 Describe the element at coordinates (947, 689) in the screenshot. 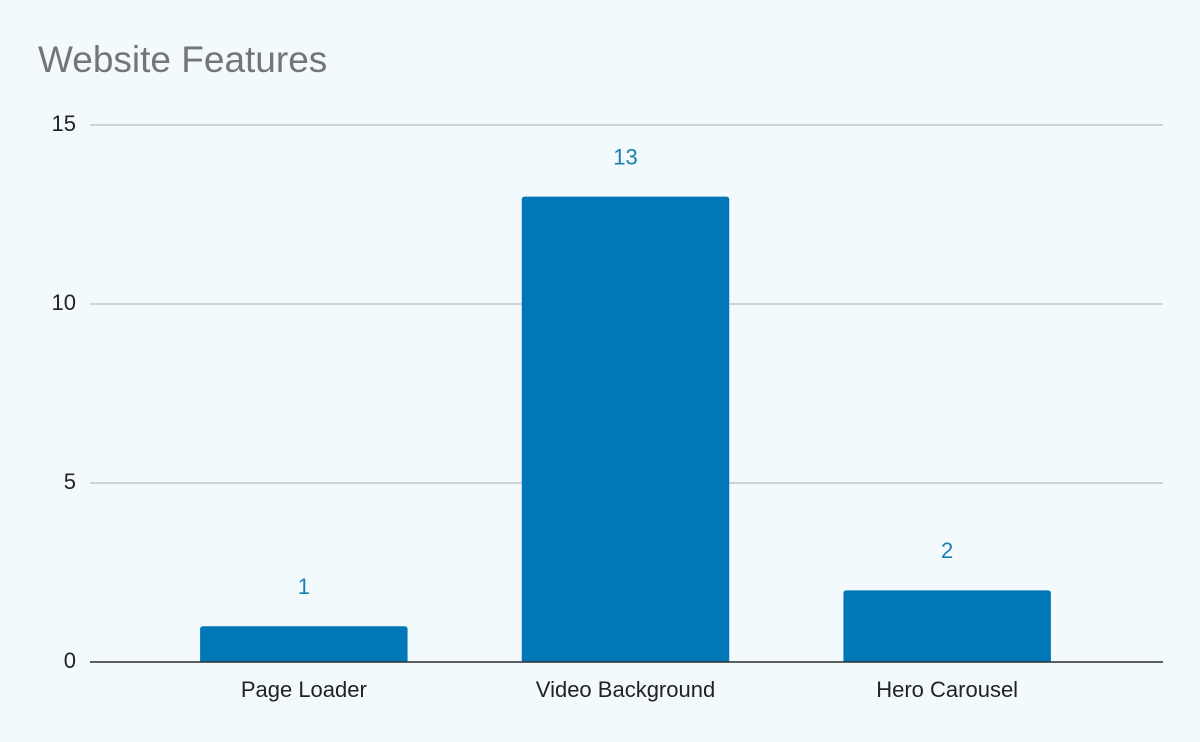

I see `x-tick-label: Hero Carousel` at that location.